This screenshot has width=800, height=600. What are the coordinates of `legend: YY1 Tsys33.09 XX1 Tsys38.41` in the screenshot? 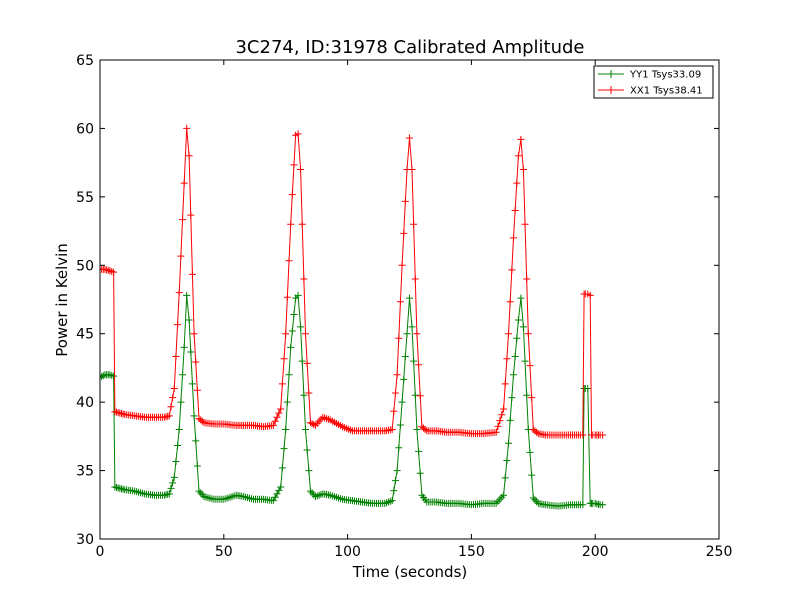 It's located at (653, 82).